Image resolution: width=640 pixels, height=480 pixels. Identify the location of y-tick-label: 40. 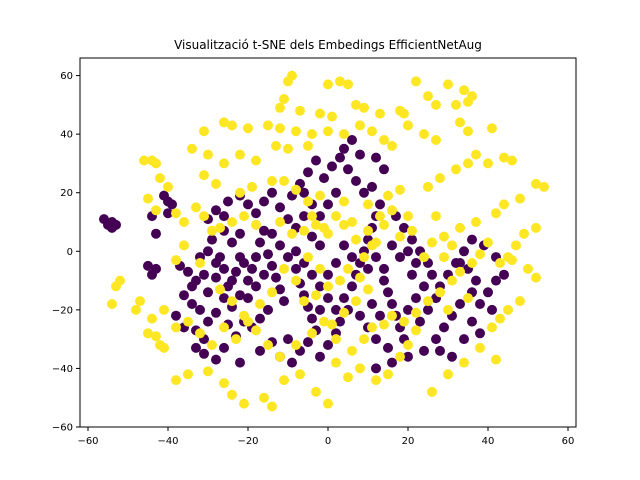
(66, 135).